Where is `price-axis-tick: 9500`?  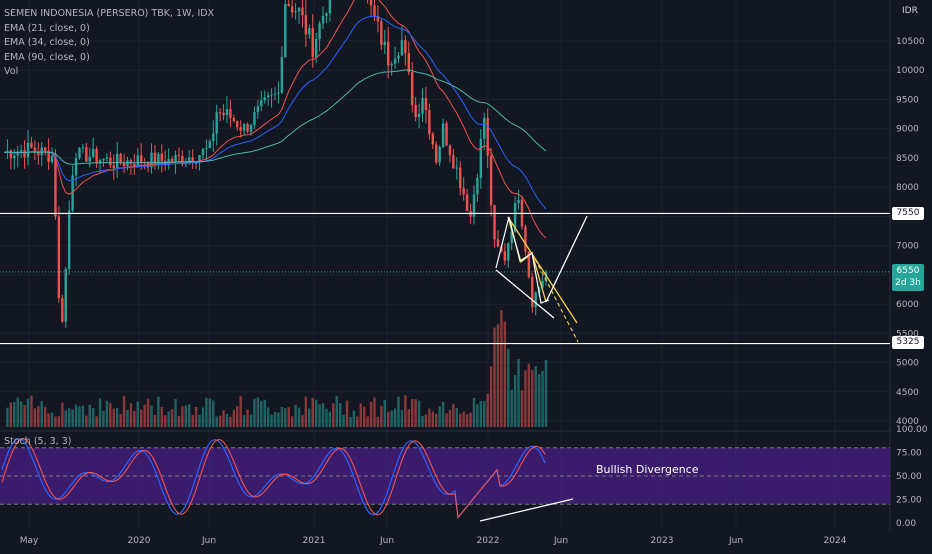 price-axis-tick: 9500 is located at coordinates (907, 100).